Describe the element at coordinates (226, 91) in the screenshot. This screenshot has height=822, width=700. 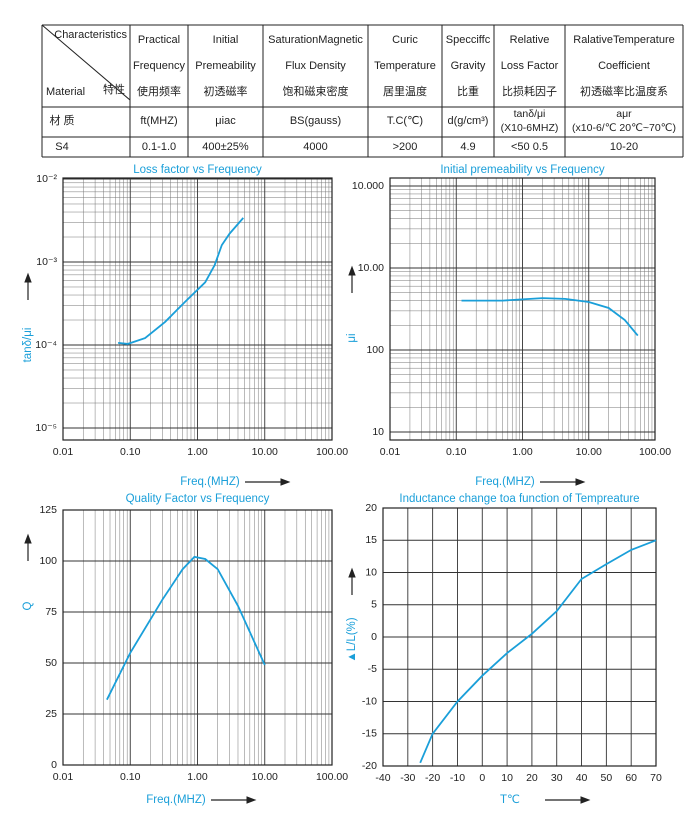
I see `column-header: 初透磁率` at that location.